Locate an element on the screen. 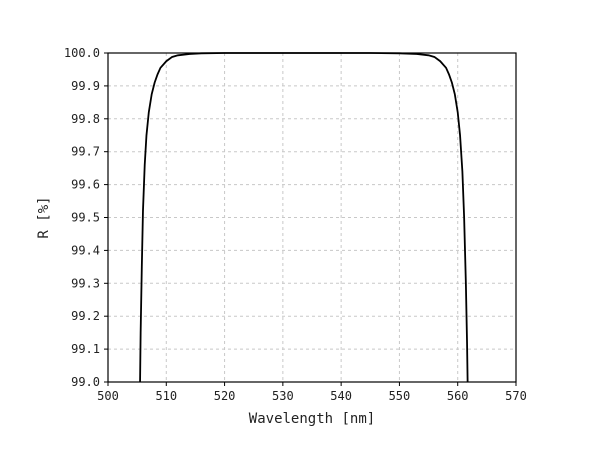  y-tick-label: 99.4 is located at coordinates (85, 250).